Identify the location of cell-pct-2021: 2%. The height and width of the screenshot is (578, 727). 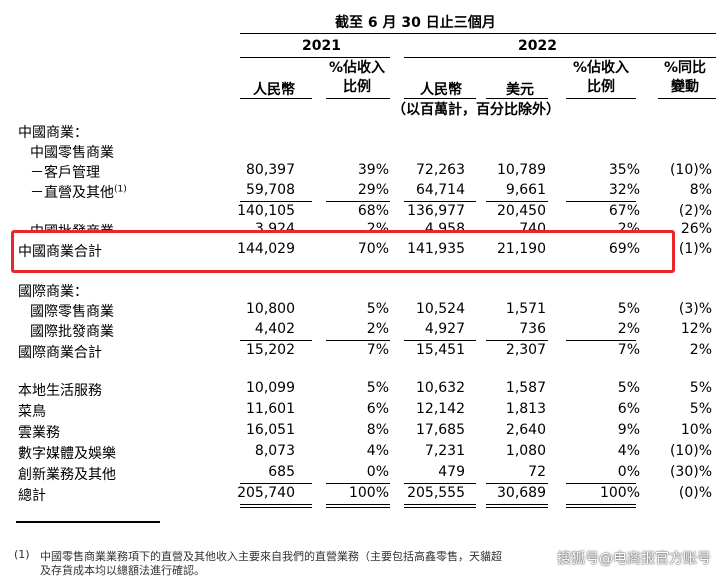
(377, 329).